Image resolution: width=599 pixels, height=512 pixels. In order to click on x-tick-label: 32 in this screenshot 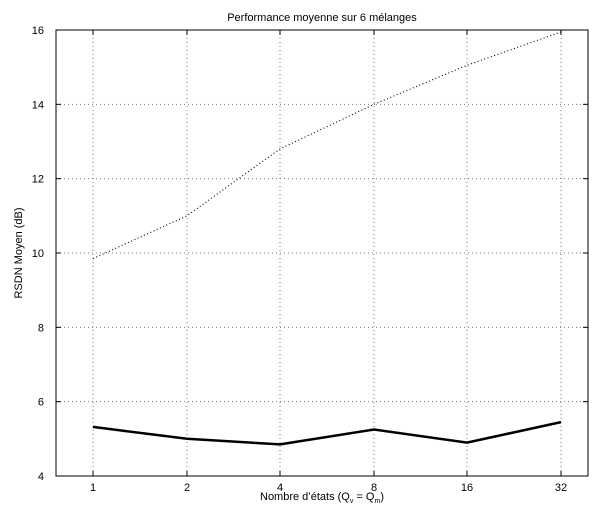, I will do `click(561, 488)`.